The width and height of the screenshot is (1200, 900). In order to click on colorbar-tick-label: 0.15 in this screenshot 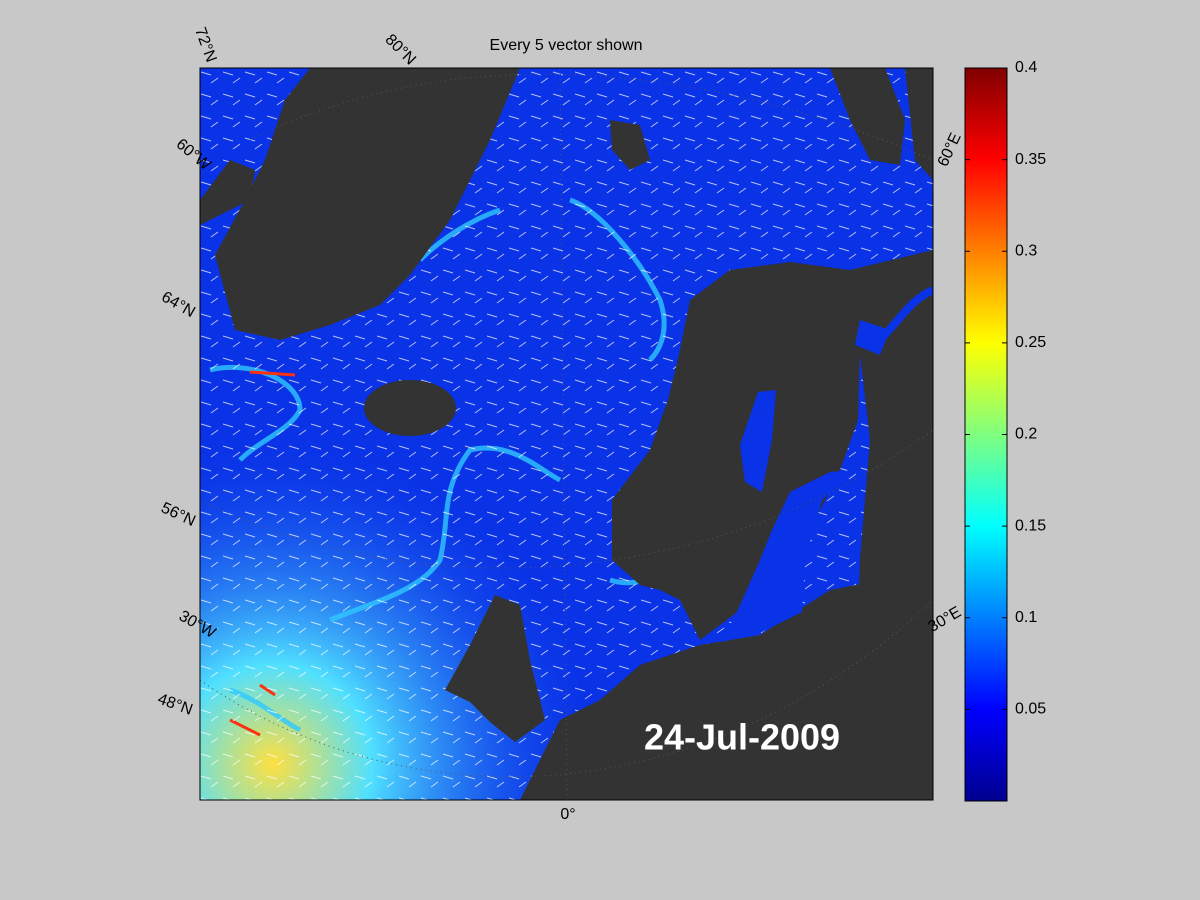, I will do `click(1030, 525)`.